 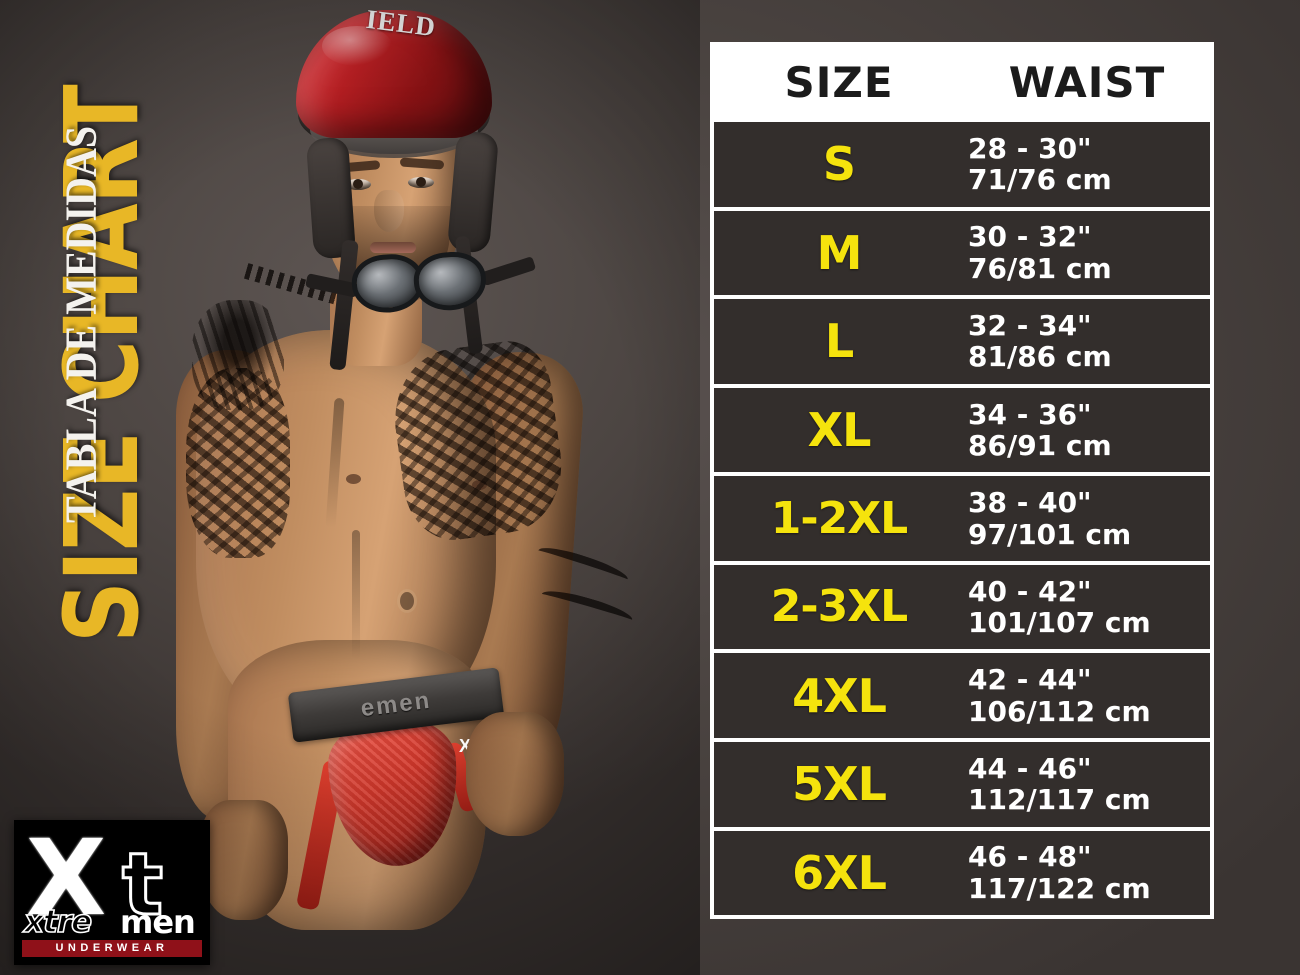 I want to click on waist-centimeters: 112/117 cm, so click(x=1059, y=800).